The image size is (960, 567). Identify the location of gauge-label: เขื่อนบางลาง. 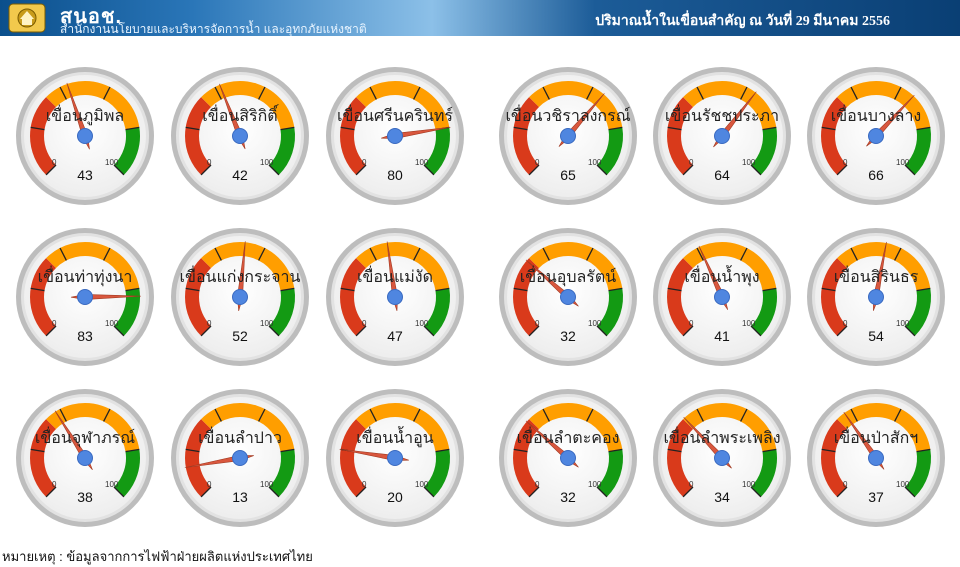
(876, 116).